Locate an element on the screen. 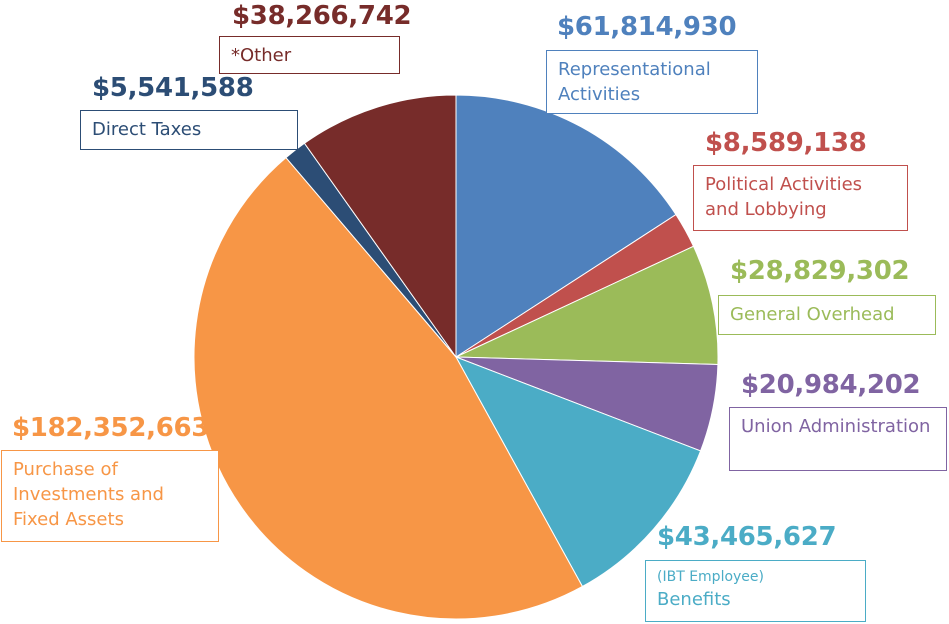 This screenshot has height=624, width=949. category-label: Union Administration is located at coordinates (838, 439).